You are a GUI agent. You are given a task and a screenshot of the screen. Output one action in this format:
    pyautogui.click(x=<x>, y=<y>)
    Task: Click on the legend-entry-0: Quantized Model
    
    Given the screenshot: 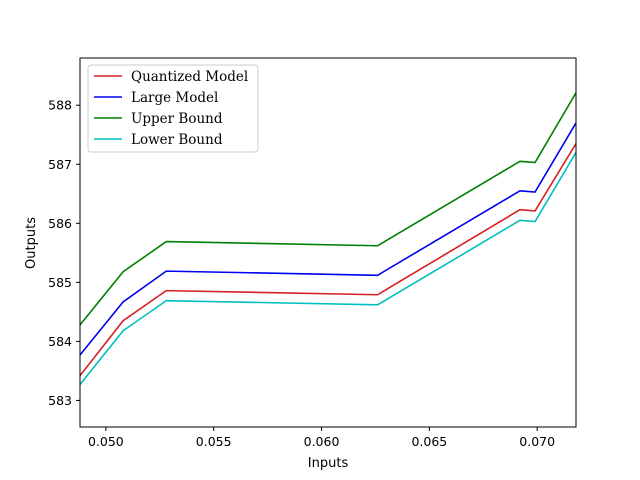 What is the action you would take?
    pyautogui.click(x=189, y=77)
    